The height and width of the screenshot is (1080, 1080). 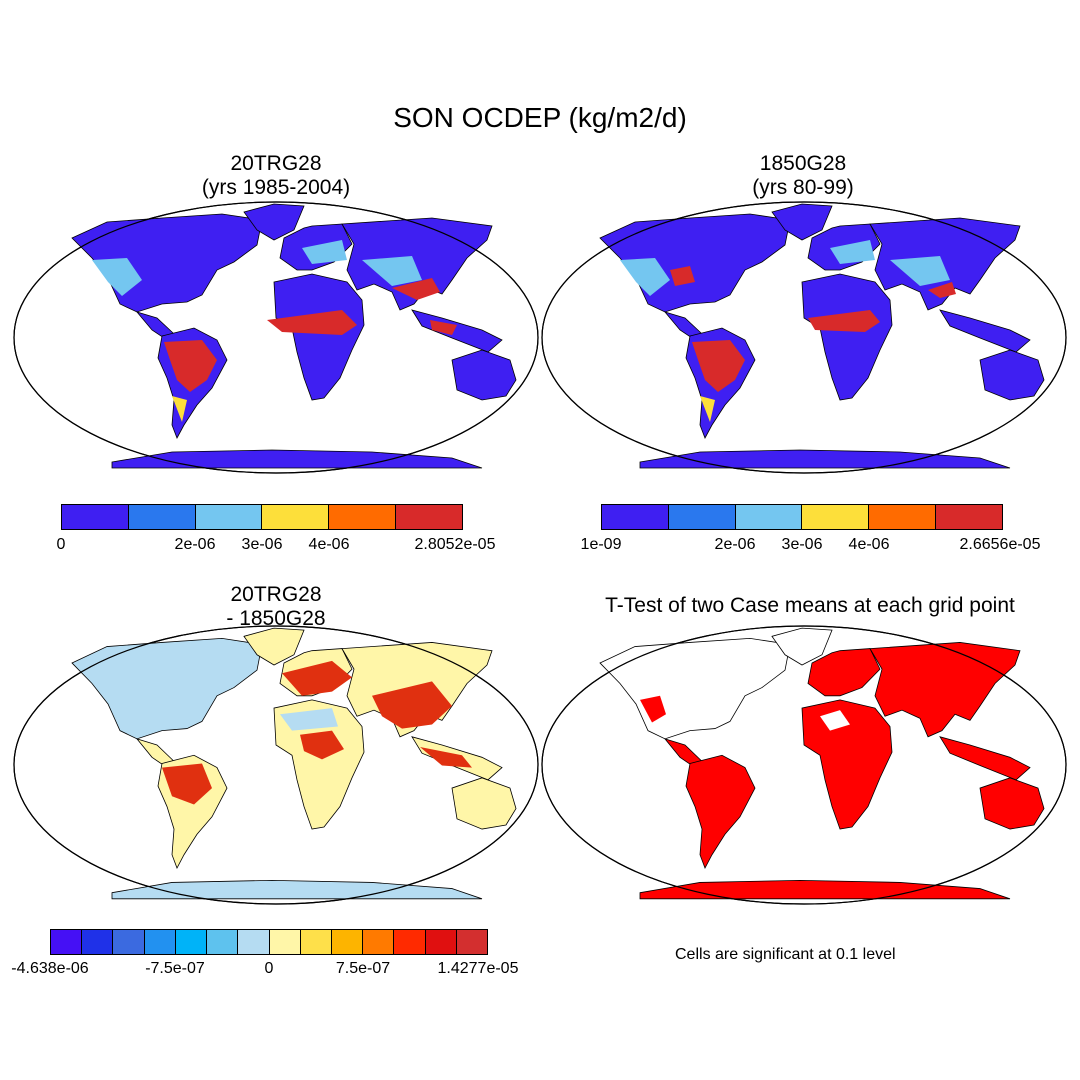 What do you see at coordinates (847, 337) in the screenshot?
I see `landmass-africa-tr` at bounding box center [847, 337].